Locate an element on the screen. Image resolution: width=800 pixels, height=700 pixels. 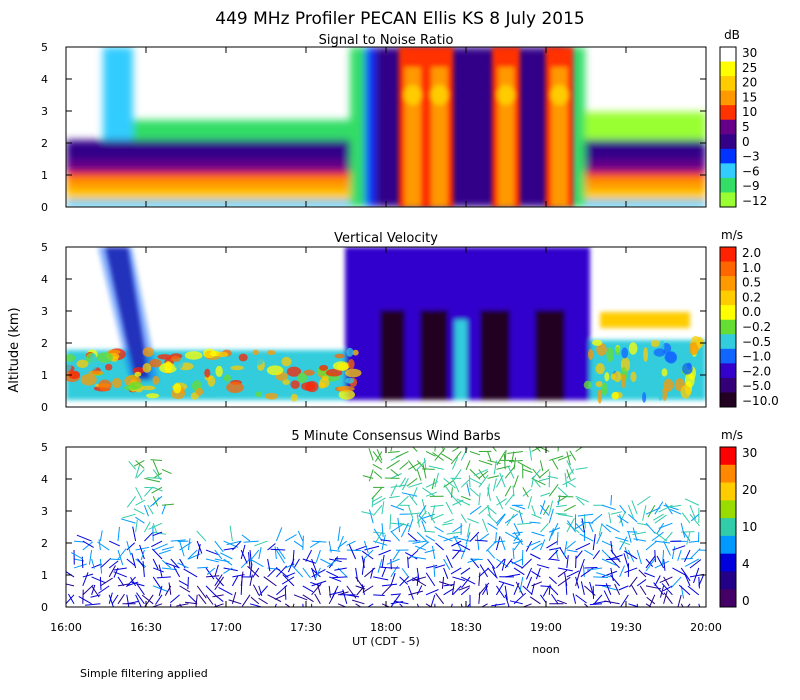
y-tick-label: 0 is located at coordinates (44, 207).